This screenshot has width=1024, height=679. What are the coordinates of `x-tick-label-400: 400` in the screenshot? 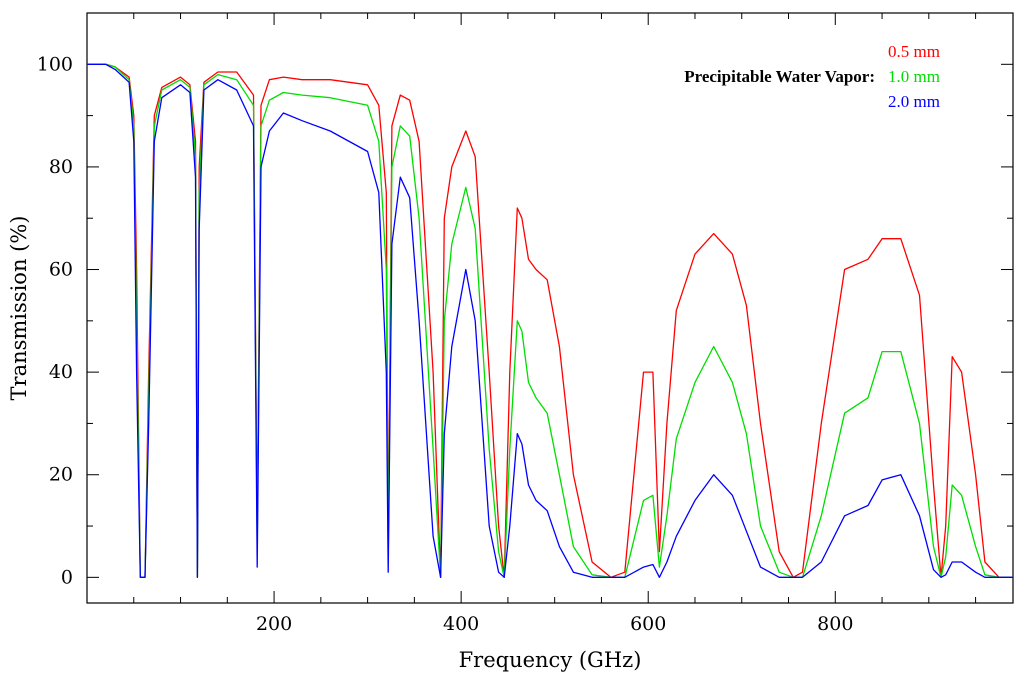 It's located at (461, 624).